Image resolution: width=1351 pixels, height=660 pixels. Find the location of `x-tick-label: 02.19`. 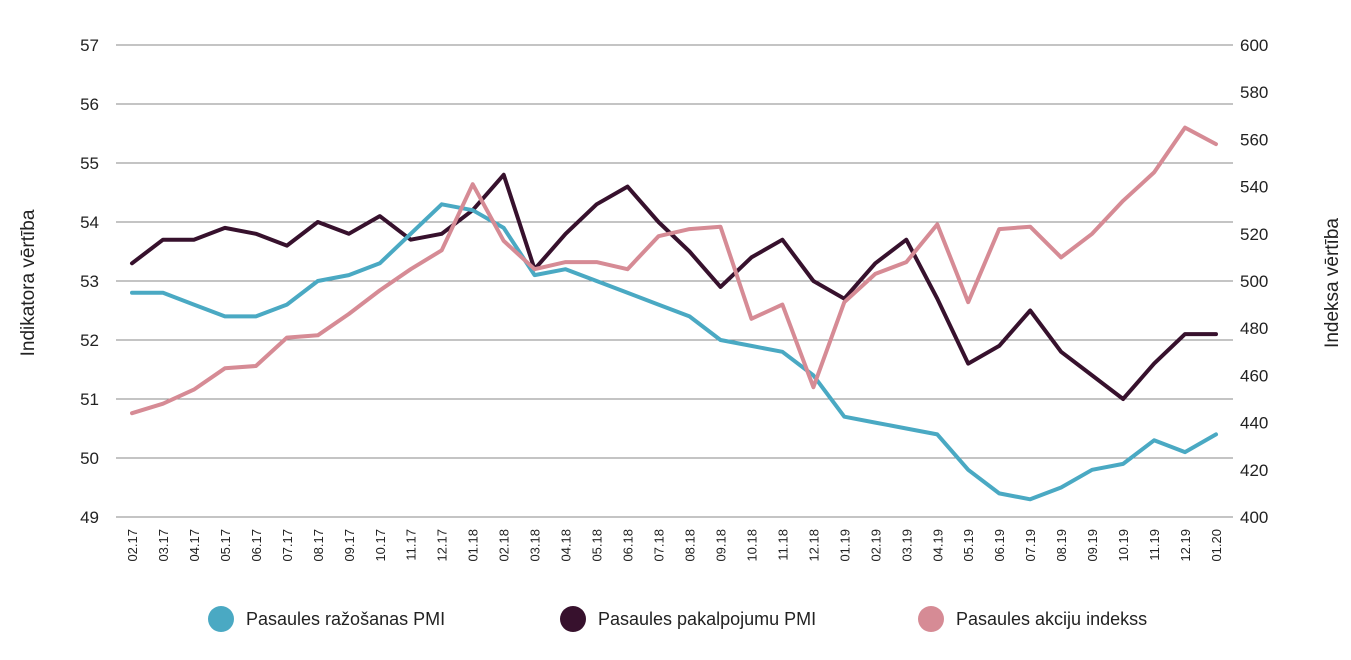

x-tick-label: 02.19 is located at coordinates (875, 545).